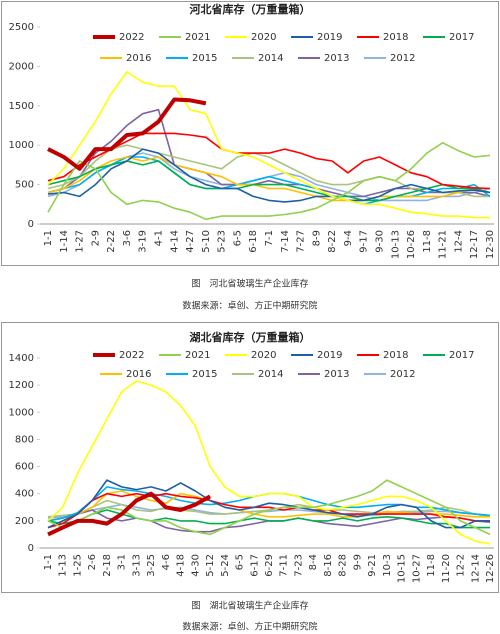 This screenshot has height=634, width=500. I want to click on x-tick-label: 7-14, so click(285, 241).